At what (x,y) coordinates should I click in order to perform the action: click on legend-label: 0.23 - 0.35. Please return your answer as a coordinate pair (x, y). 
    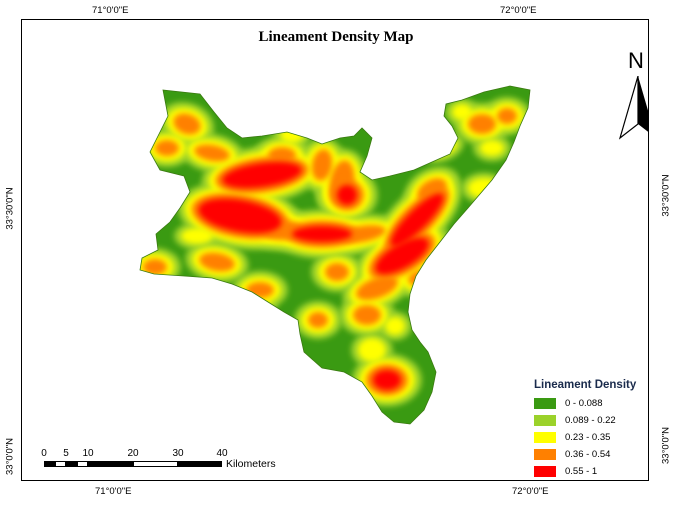
    Looking at the image, I should click on (588, 437).